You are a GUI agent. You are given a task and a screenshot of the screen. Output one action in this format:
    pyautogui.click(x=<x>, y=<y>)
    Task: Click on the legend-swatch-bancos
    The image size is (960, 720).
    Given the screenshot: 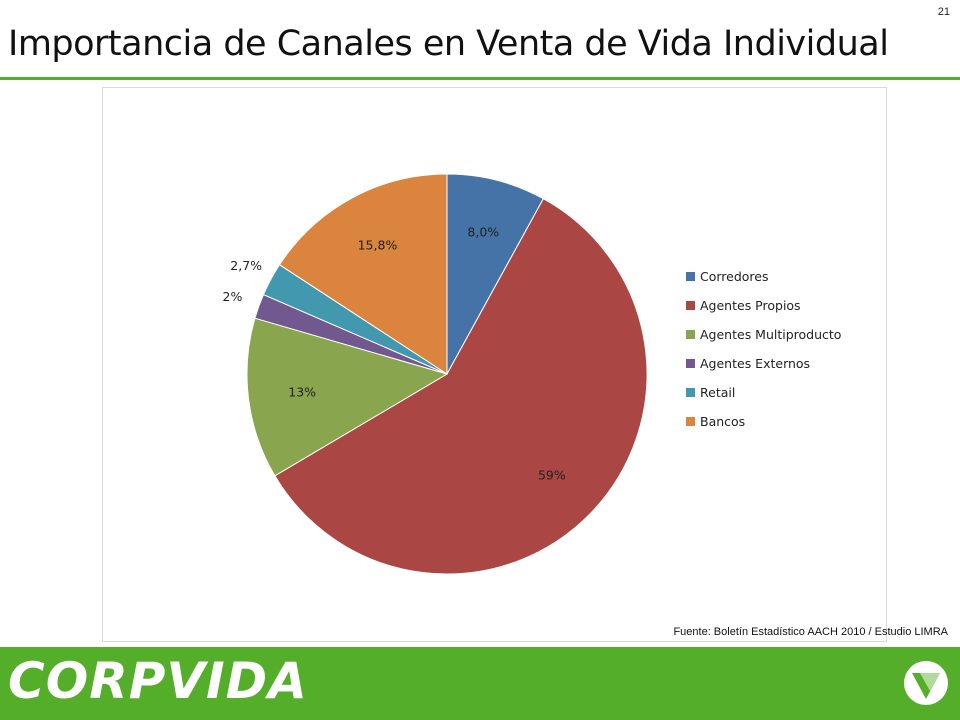 What is the action you would take?
    pyautogui.click(x=690, y=421)
    